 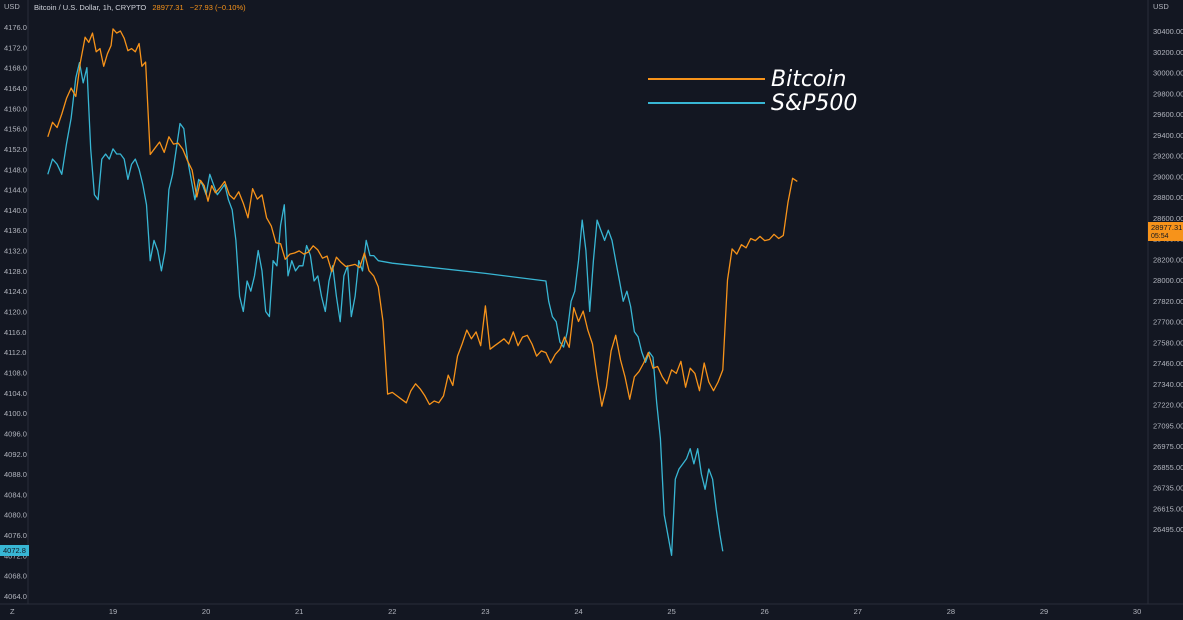 What do you see at coordinates (15, 515) in the screenshot?
I see `left-tick-label: 4080.0` at bounding box center [15, 515].